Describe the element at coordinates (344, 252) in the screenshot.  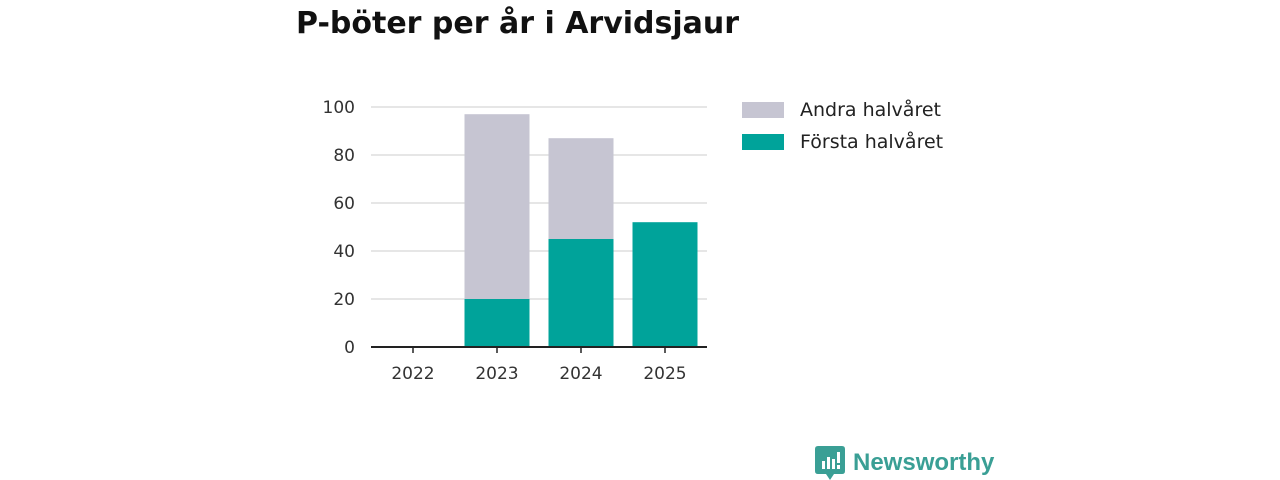
I see `y-tick-label-40: 40` at that location.